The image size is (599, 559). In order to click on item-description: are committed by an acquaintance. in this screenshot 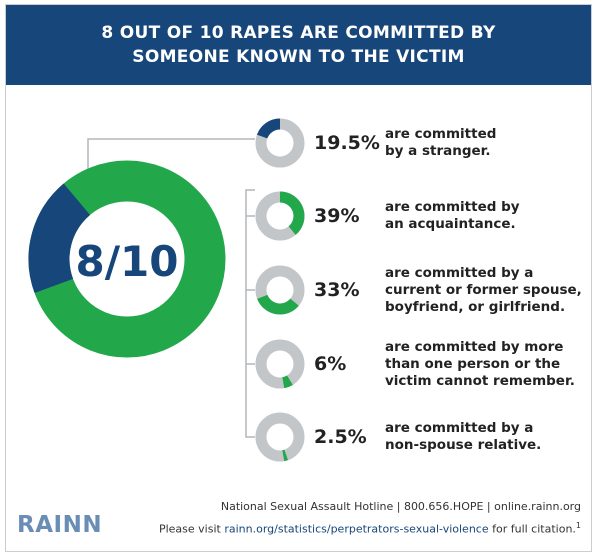, I will do `click(490, 216)`.